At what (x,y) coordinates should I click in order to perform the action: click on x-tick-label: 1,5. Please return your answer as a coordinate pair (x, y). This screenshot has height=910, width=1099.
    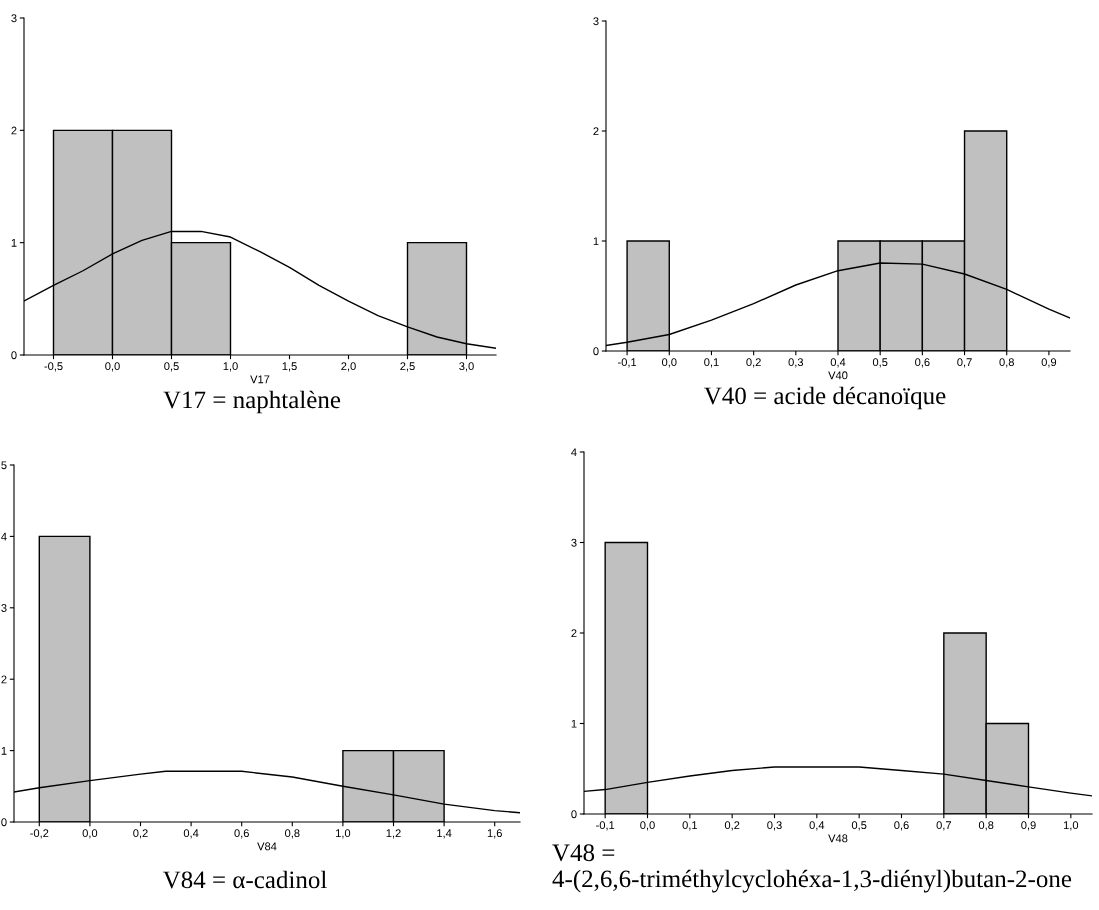
    Looking at the image, I should click on (289, 367).